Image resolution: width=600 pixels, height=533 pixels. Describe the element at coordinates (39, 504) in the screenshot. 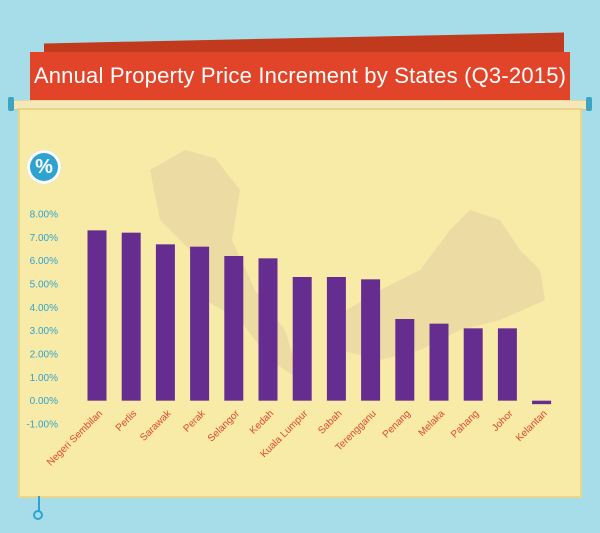

I see `hanger-line` at that location.